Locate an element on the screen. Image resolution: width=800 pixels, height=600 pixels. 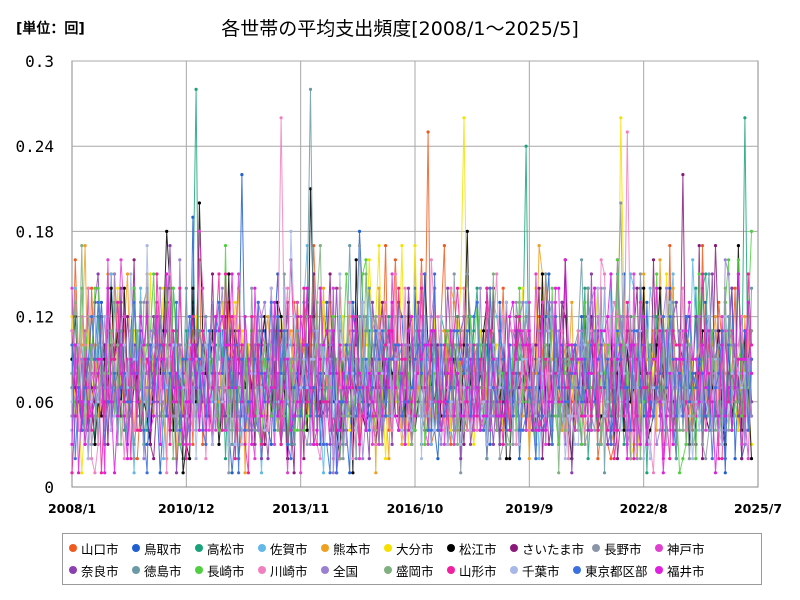
y-tick-label: 0.24 is located at coordinates (34, 146).